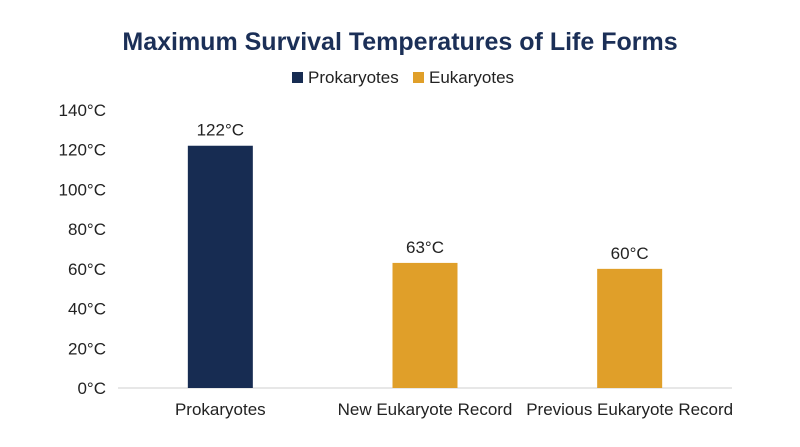 The width and height of the screenshot is (800, 447). What do you see at coordinates (418, 77) in the screenshot?
I see `legend-swatch-eukaryotes` at bounding box center [418, 77].